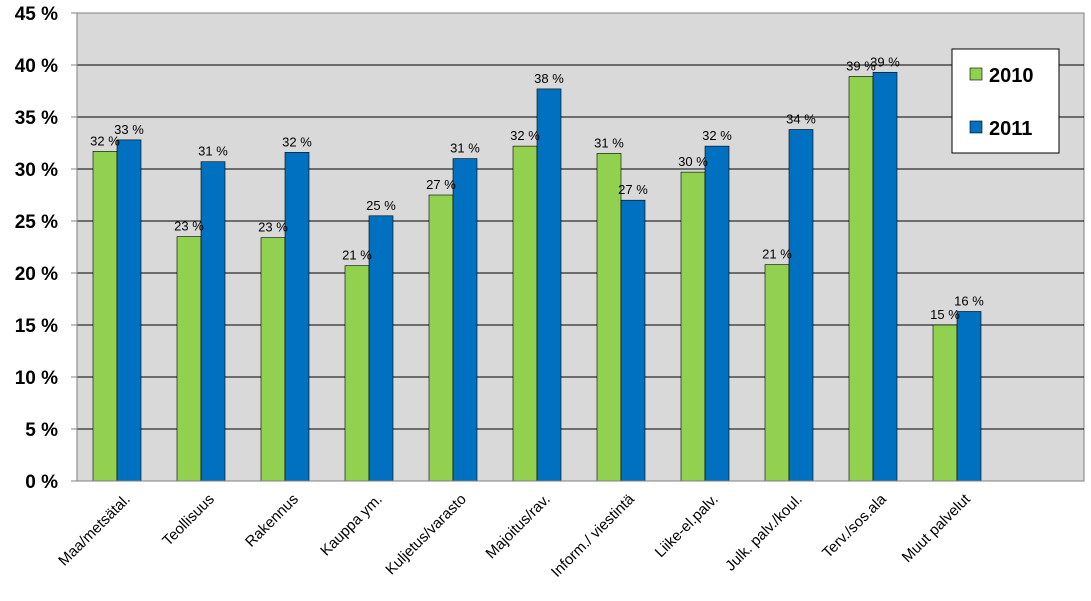 Image resolution: width=1091 pixels, height=601 pixels. I want to click on y-tick-label: 25 %, so click(36, 222).